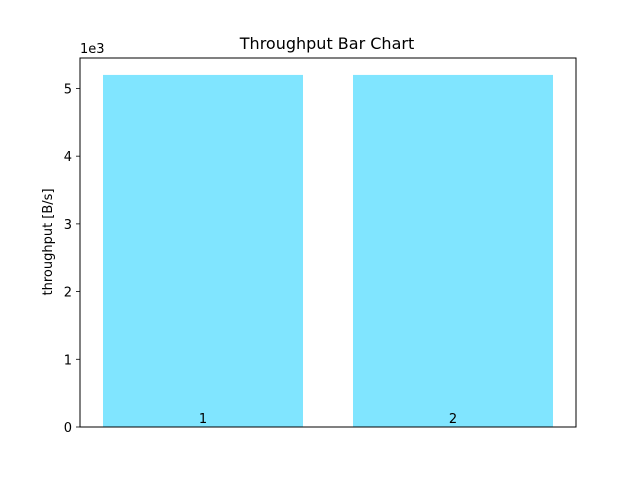  I want to click on y-tick-label: 5, so click(68, 89).